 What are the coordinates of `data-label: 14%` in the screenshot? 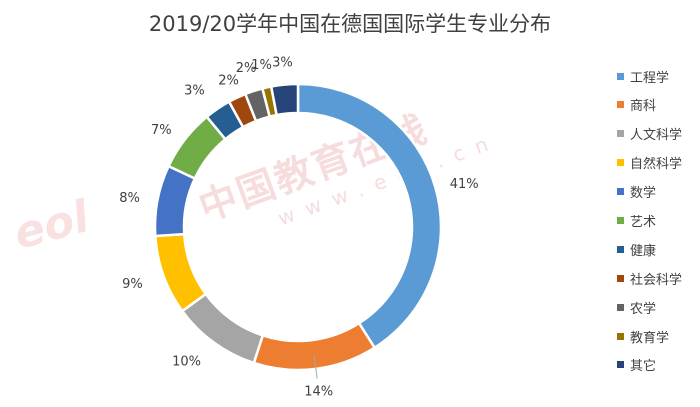 It's located at (318, 392).